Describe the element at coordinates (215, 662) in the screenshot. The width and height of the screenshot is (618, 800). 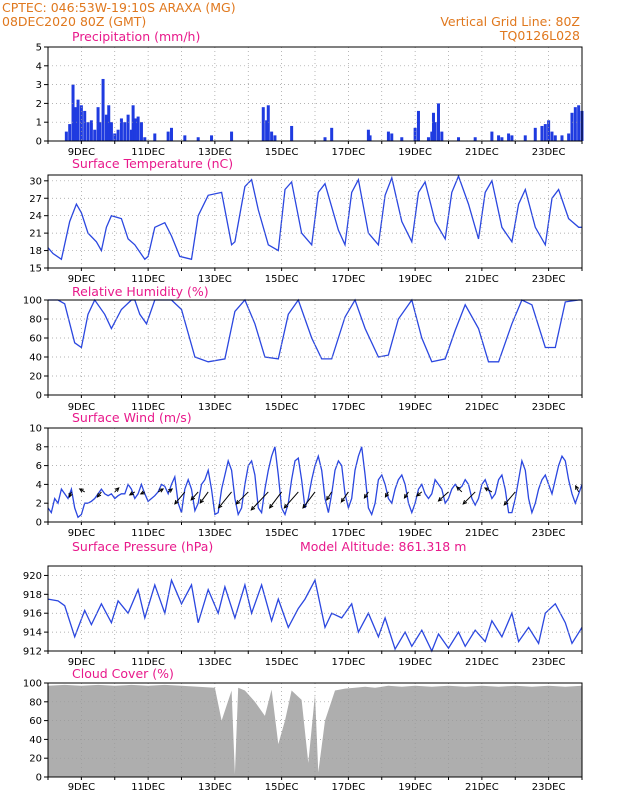
I see `pressure-xtick-label: 13DEC` at that location.